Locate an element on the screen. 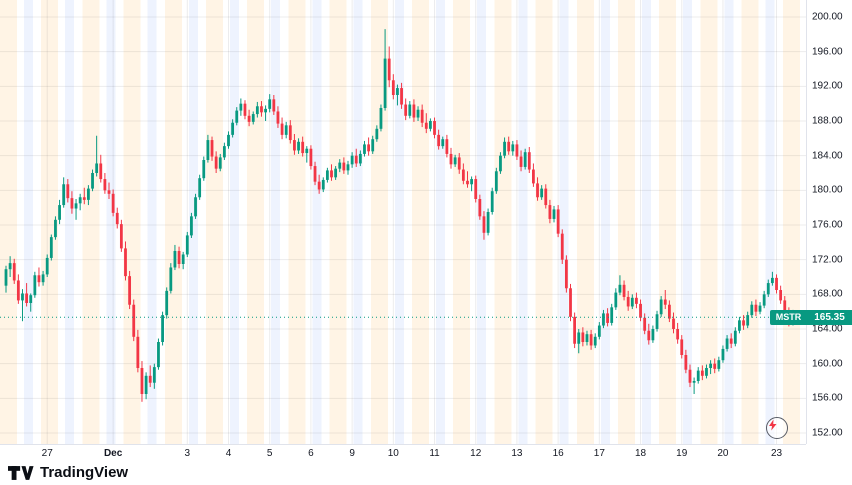 This screenshot has width=852, height=485. price-tick-label: 180.00 is located at coordinates (827, 190).